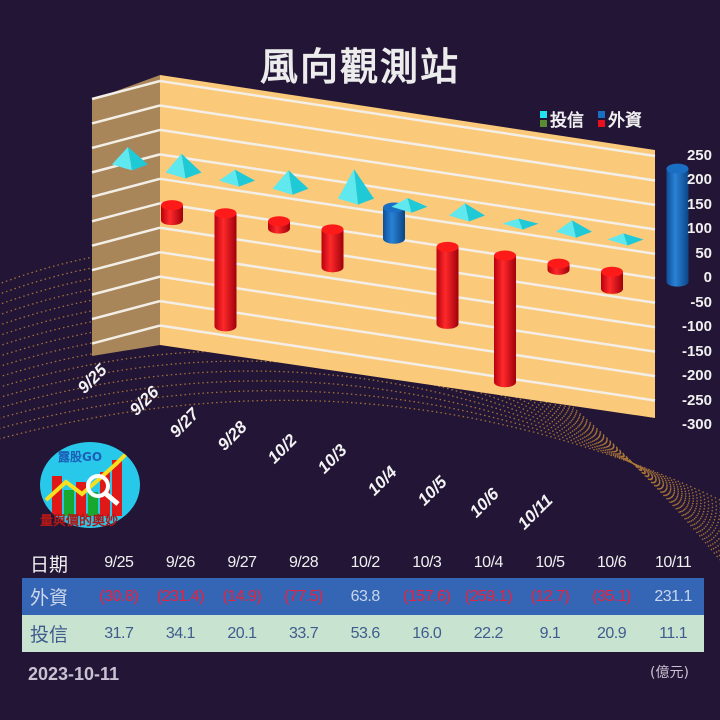  I want to click on table-cell: (231.4), so click(180, 596).